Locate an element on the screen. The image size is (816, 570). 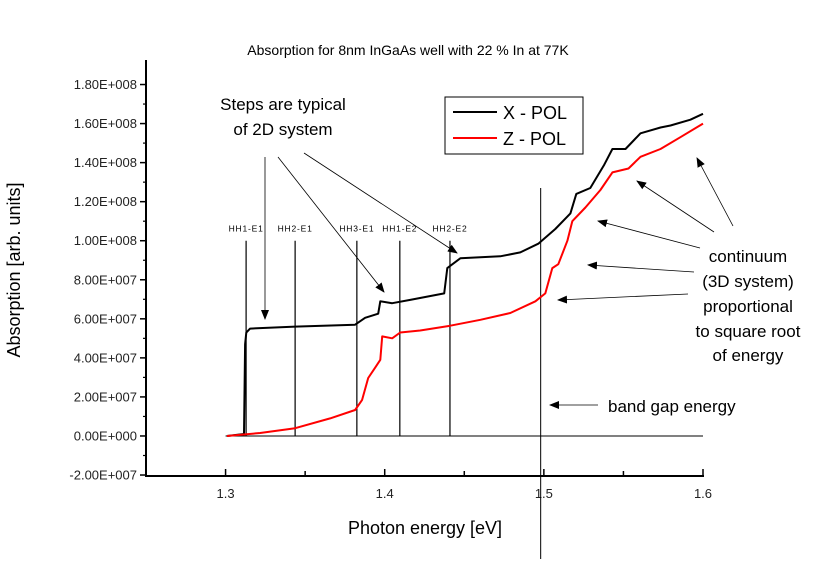
legend-box is located at coordinates (514, 125).